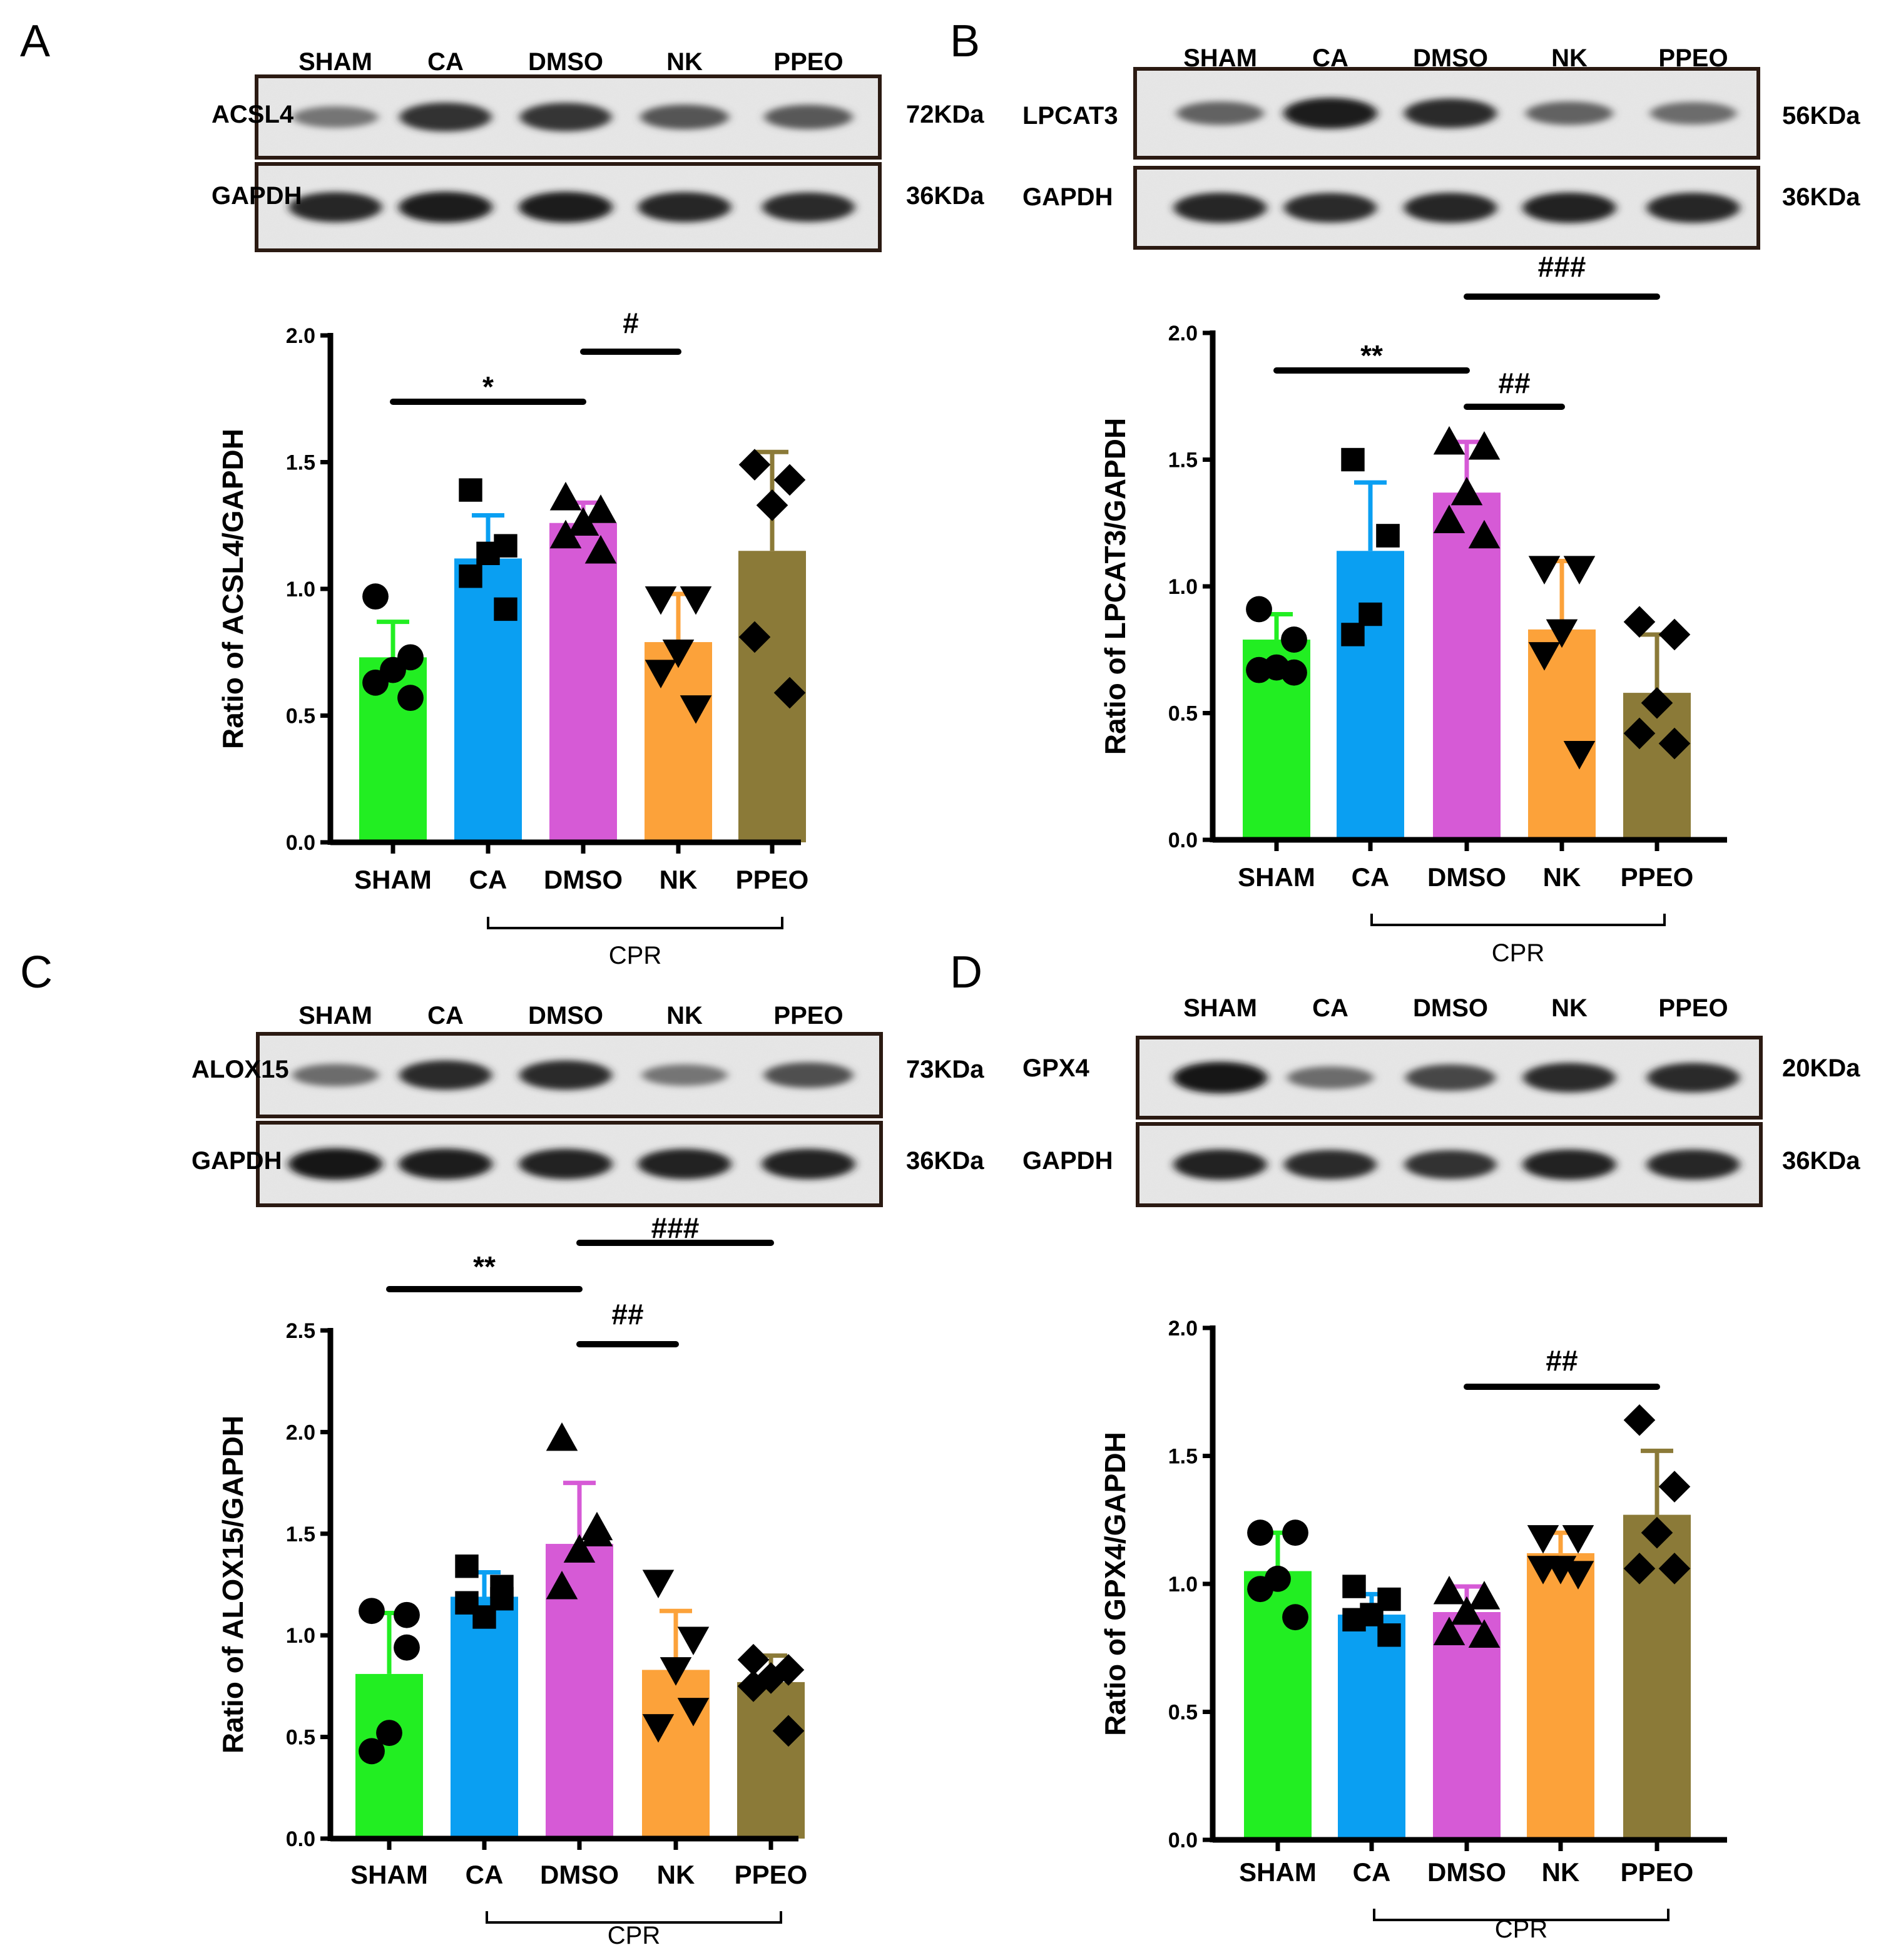 This screenshot has width=1886, height=1960. What do you see at coordinates (233, 589) in the screenshot?
I see `y-axis-title: Ratio of ACSL4/GAPDH` at bounding box center [233, 589].